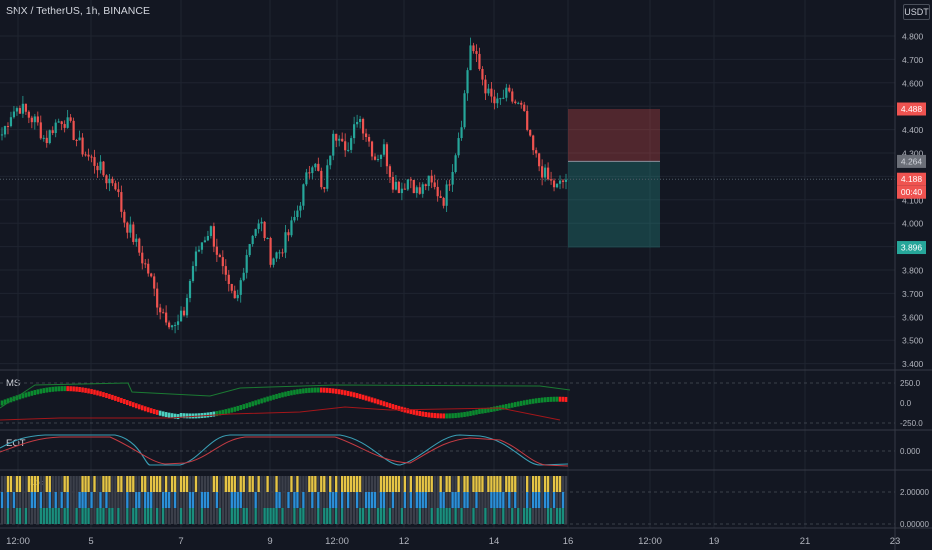 The width and height of the screenshot is (932, 550). What do you see at coordinates (13, 383) in the screenshot?
I see `ms-indicator-label: MS` at bounding box center [13, 383].